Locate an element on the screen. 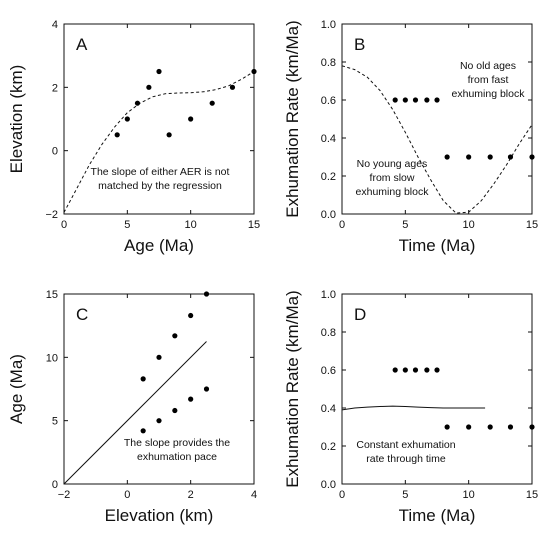 This screenshot has height=545, width=550. x-axis-label: Elevation (km) is located at coordinates (159, 515).